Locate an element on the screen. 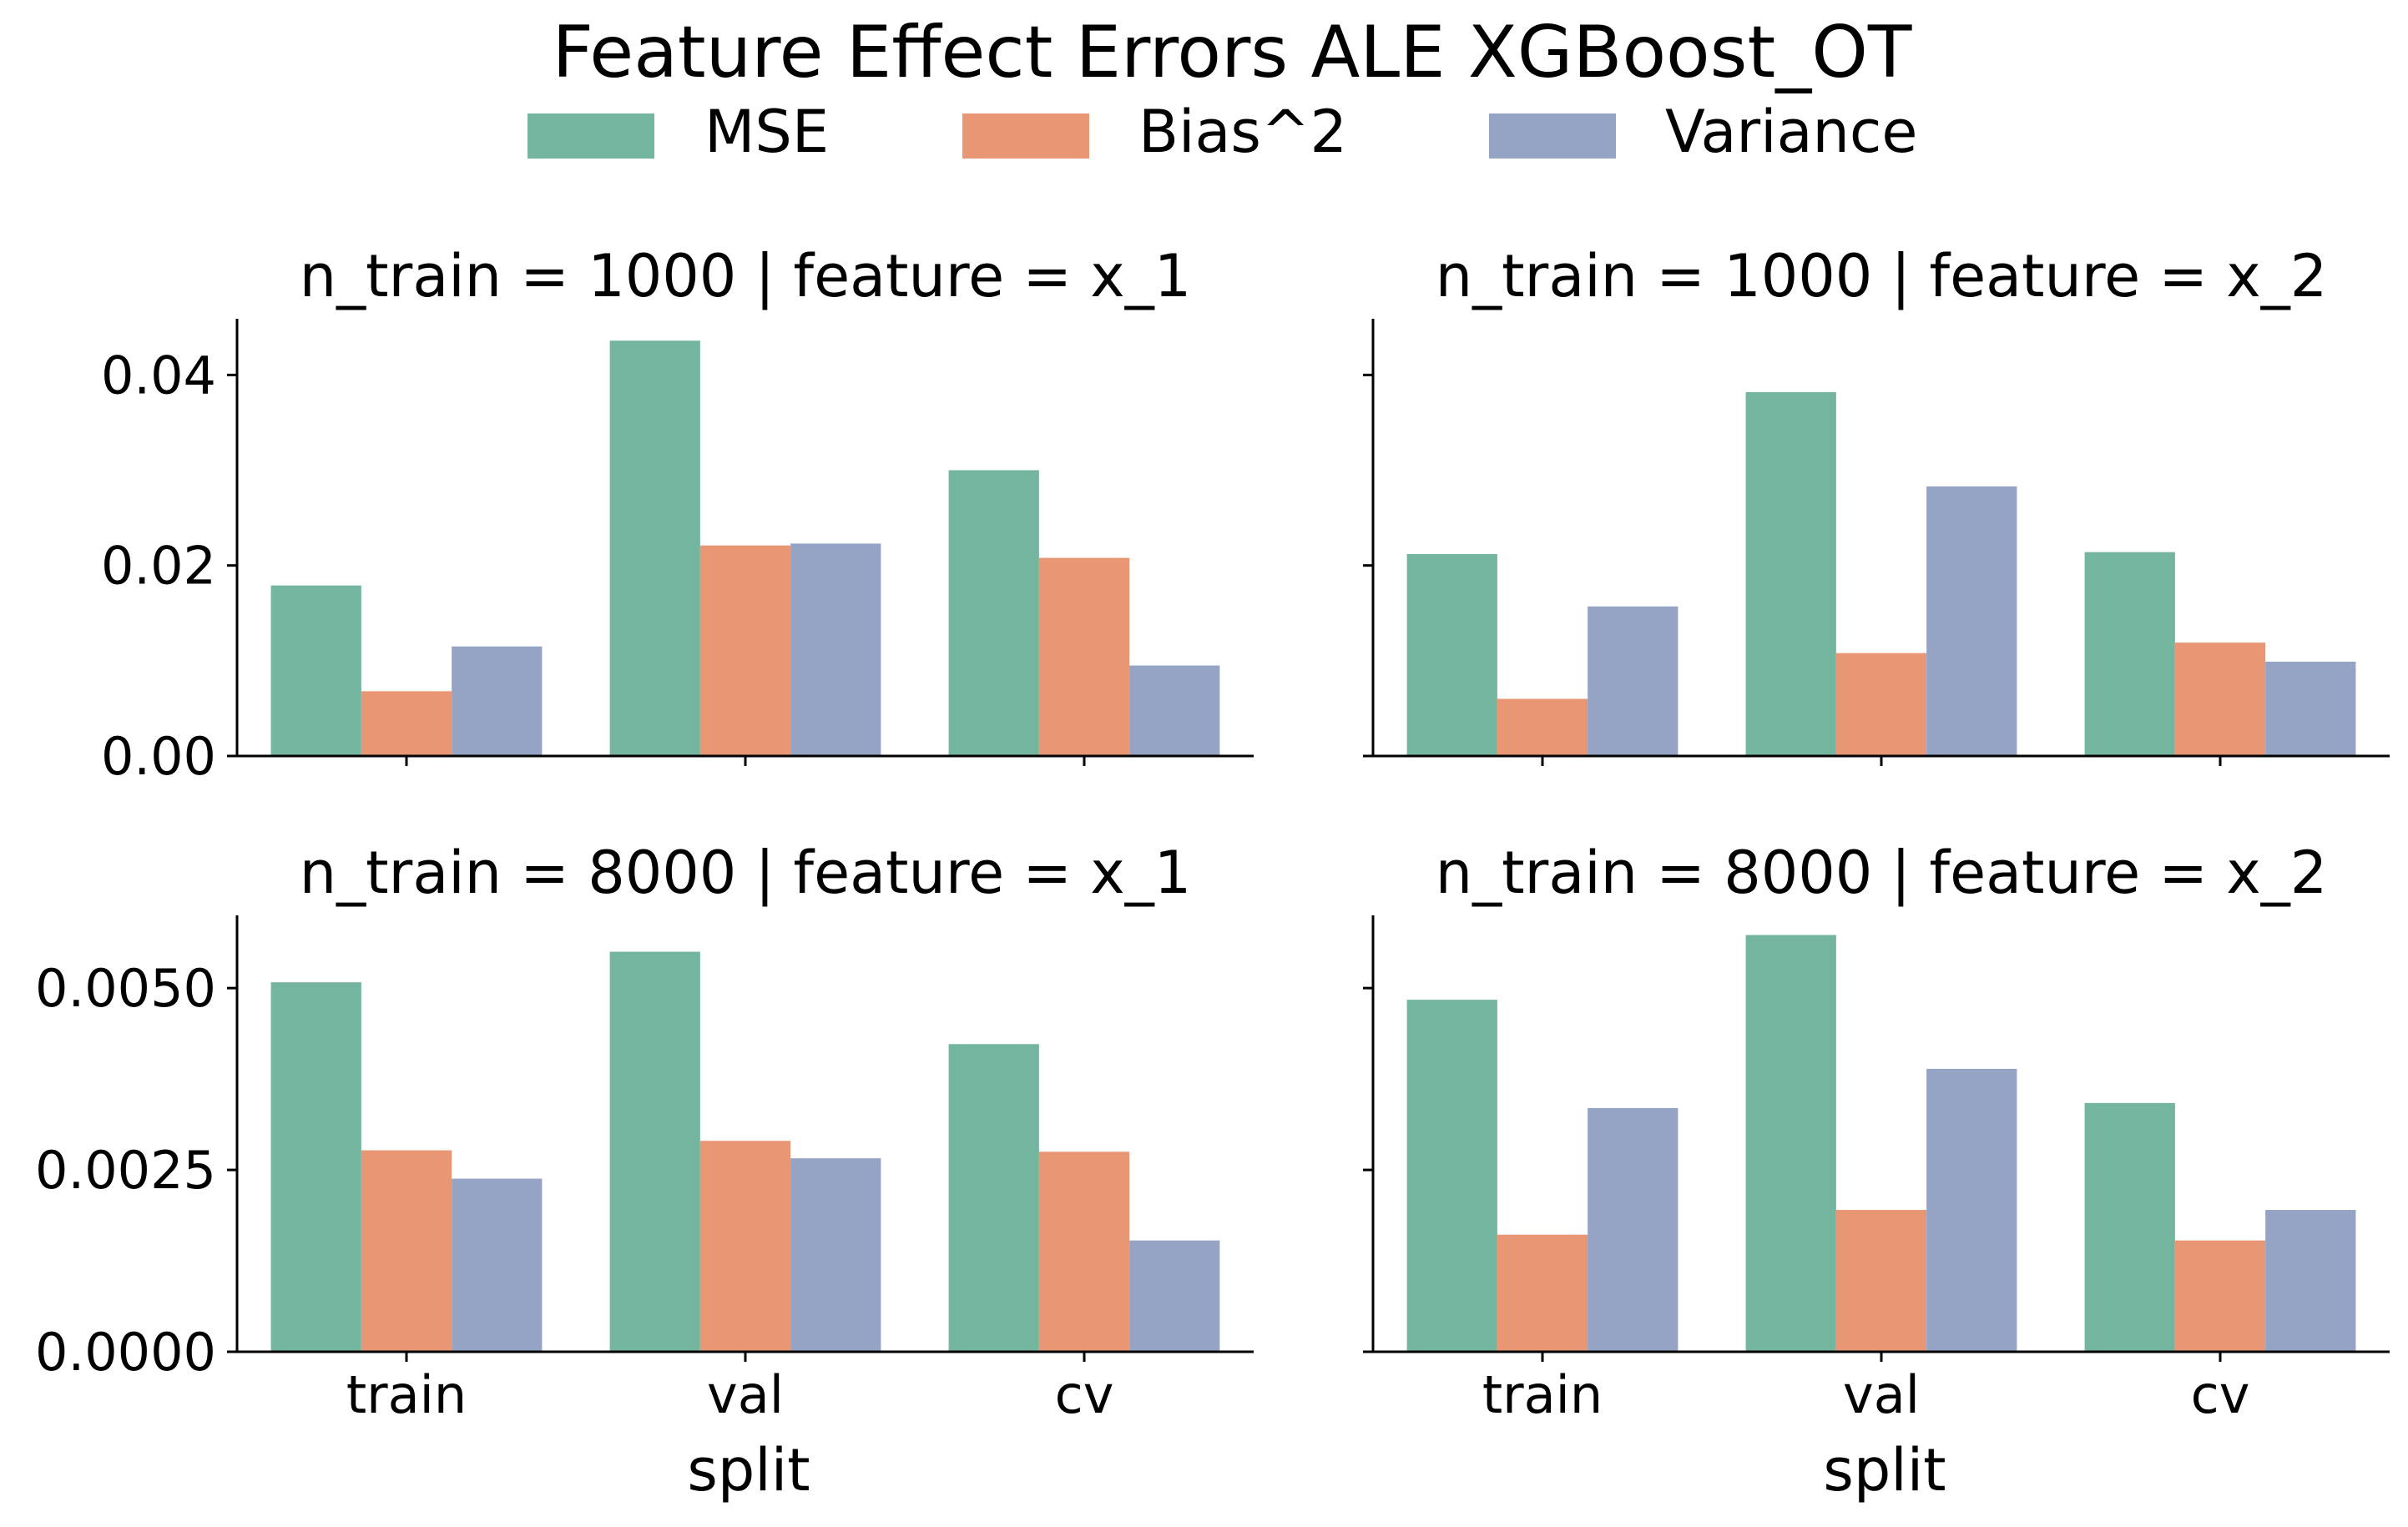  legend-item-bias: Bias^2 is located at coordinates (1154, 132).